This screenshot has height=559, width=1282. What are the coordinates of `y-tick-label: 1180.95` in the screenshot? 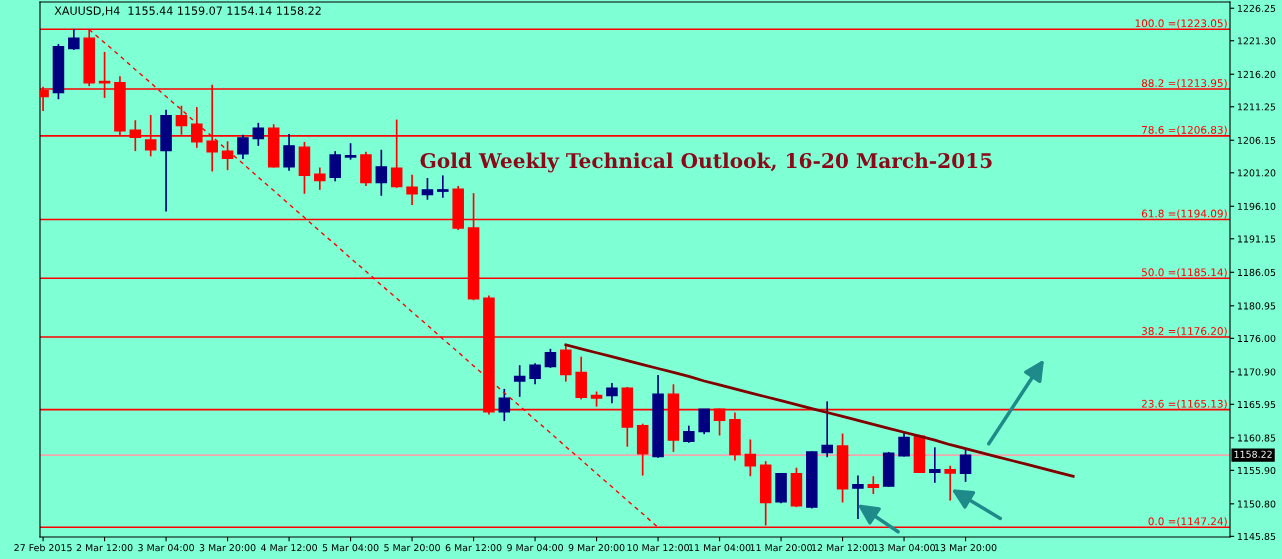 It's located at (1256, 306).